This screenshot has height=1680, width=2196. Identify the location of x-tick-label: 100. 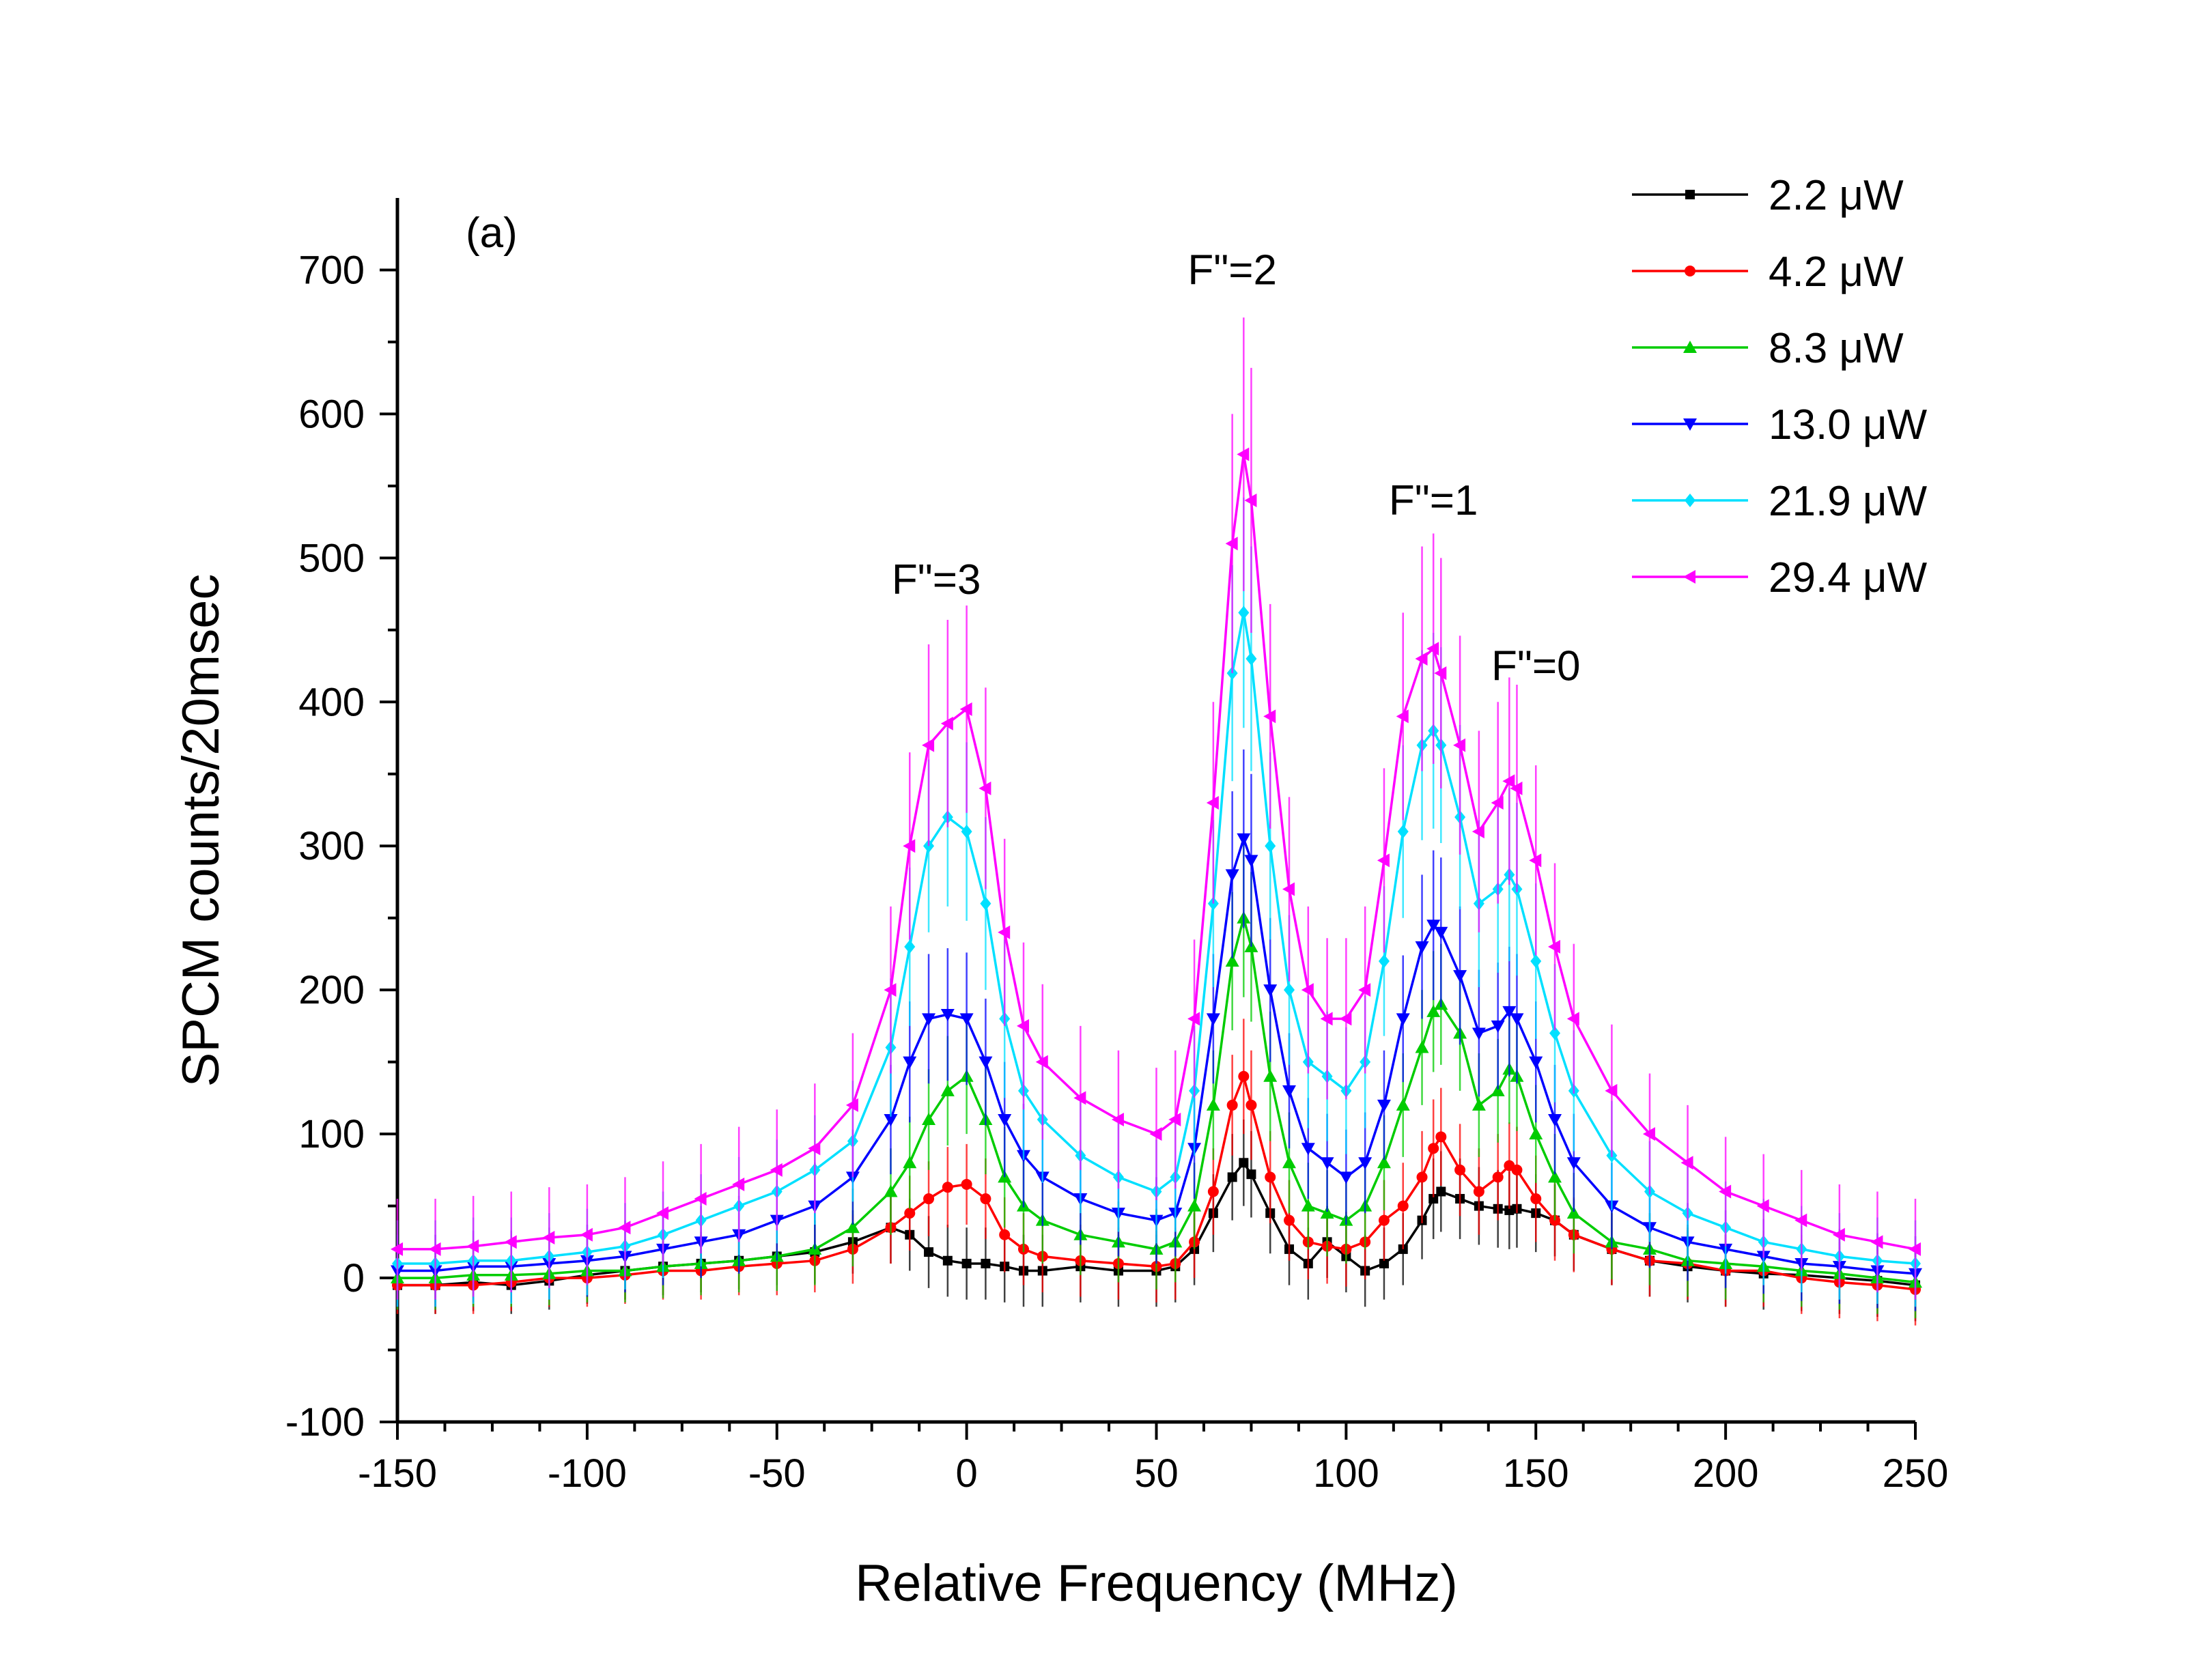
(1346, 1473).